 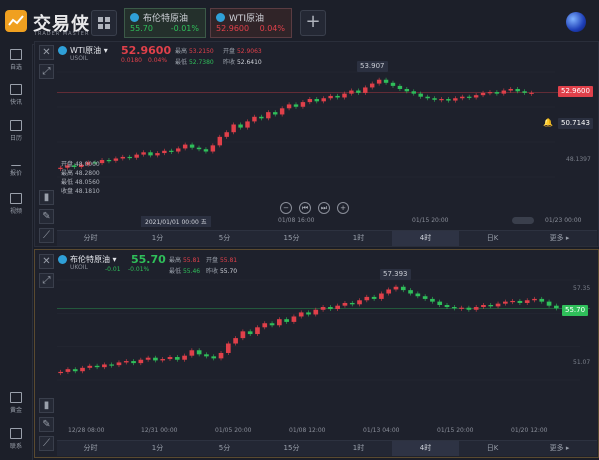 What do you see at coordinates (305, 208) in the screenshot?
I see `scroll-start-button: ⏮` at bounding box center [305, 208].